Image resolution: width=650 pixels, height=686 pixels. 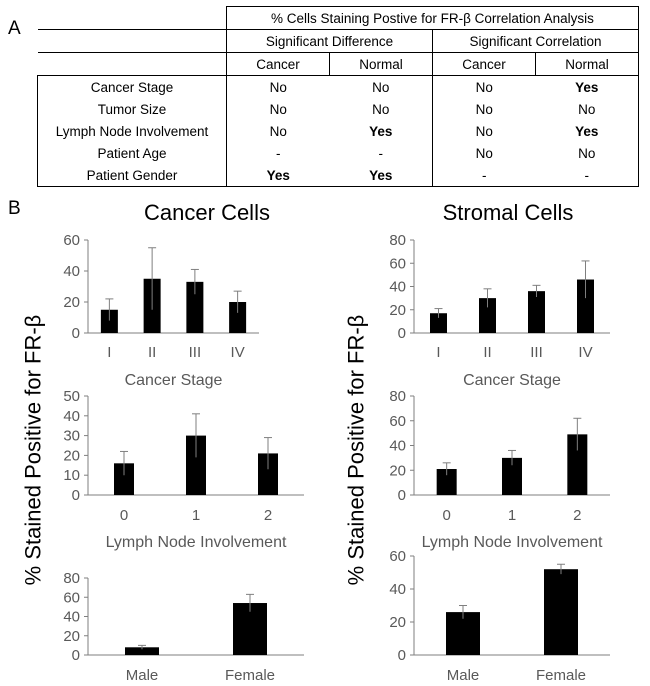 I want to click on y-tick-label: 50, so click(x=71, y=396).